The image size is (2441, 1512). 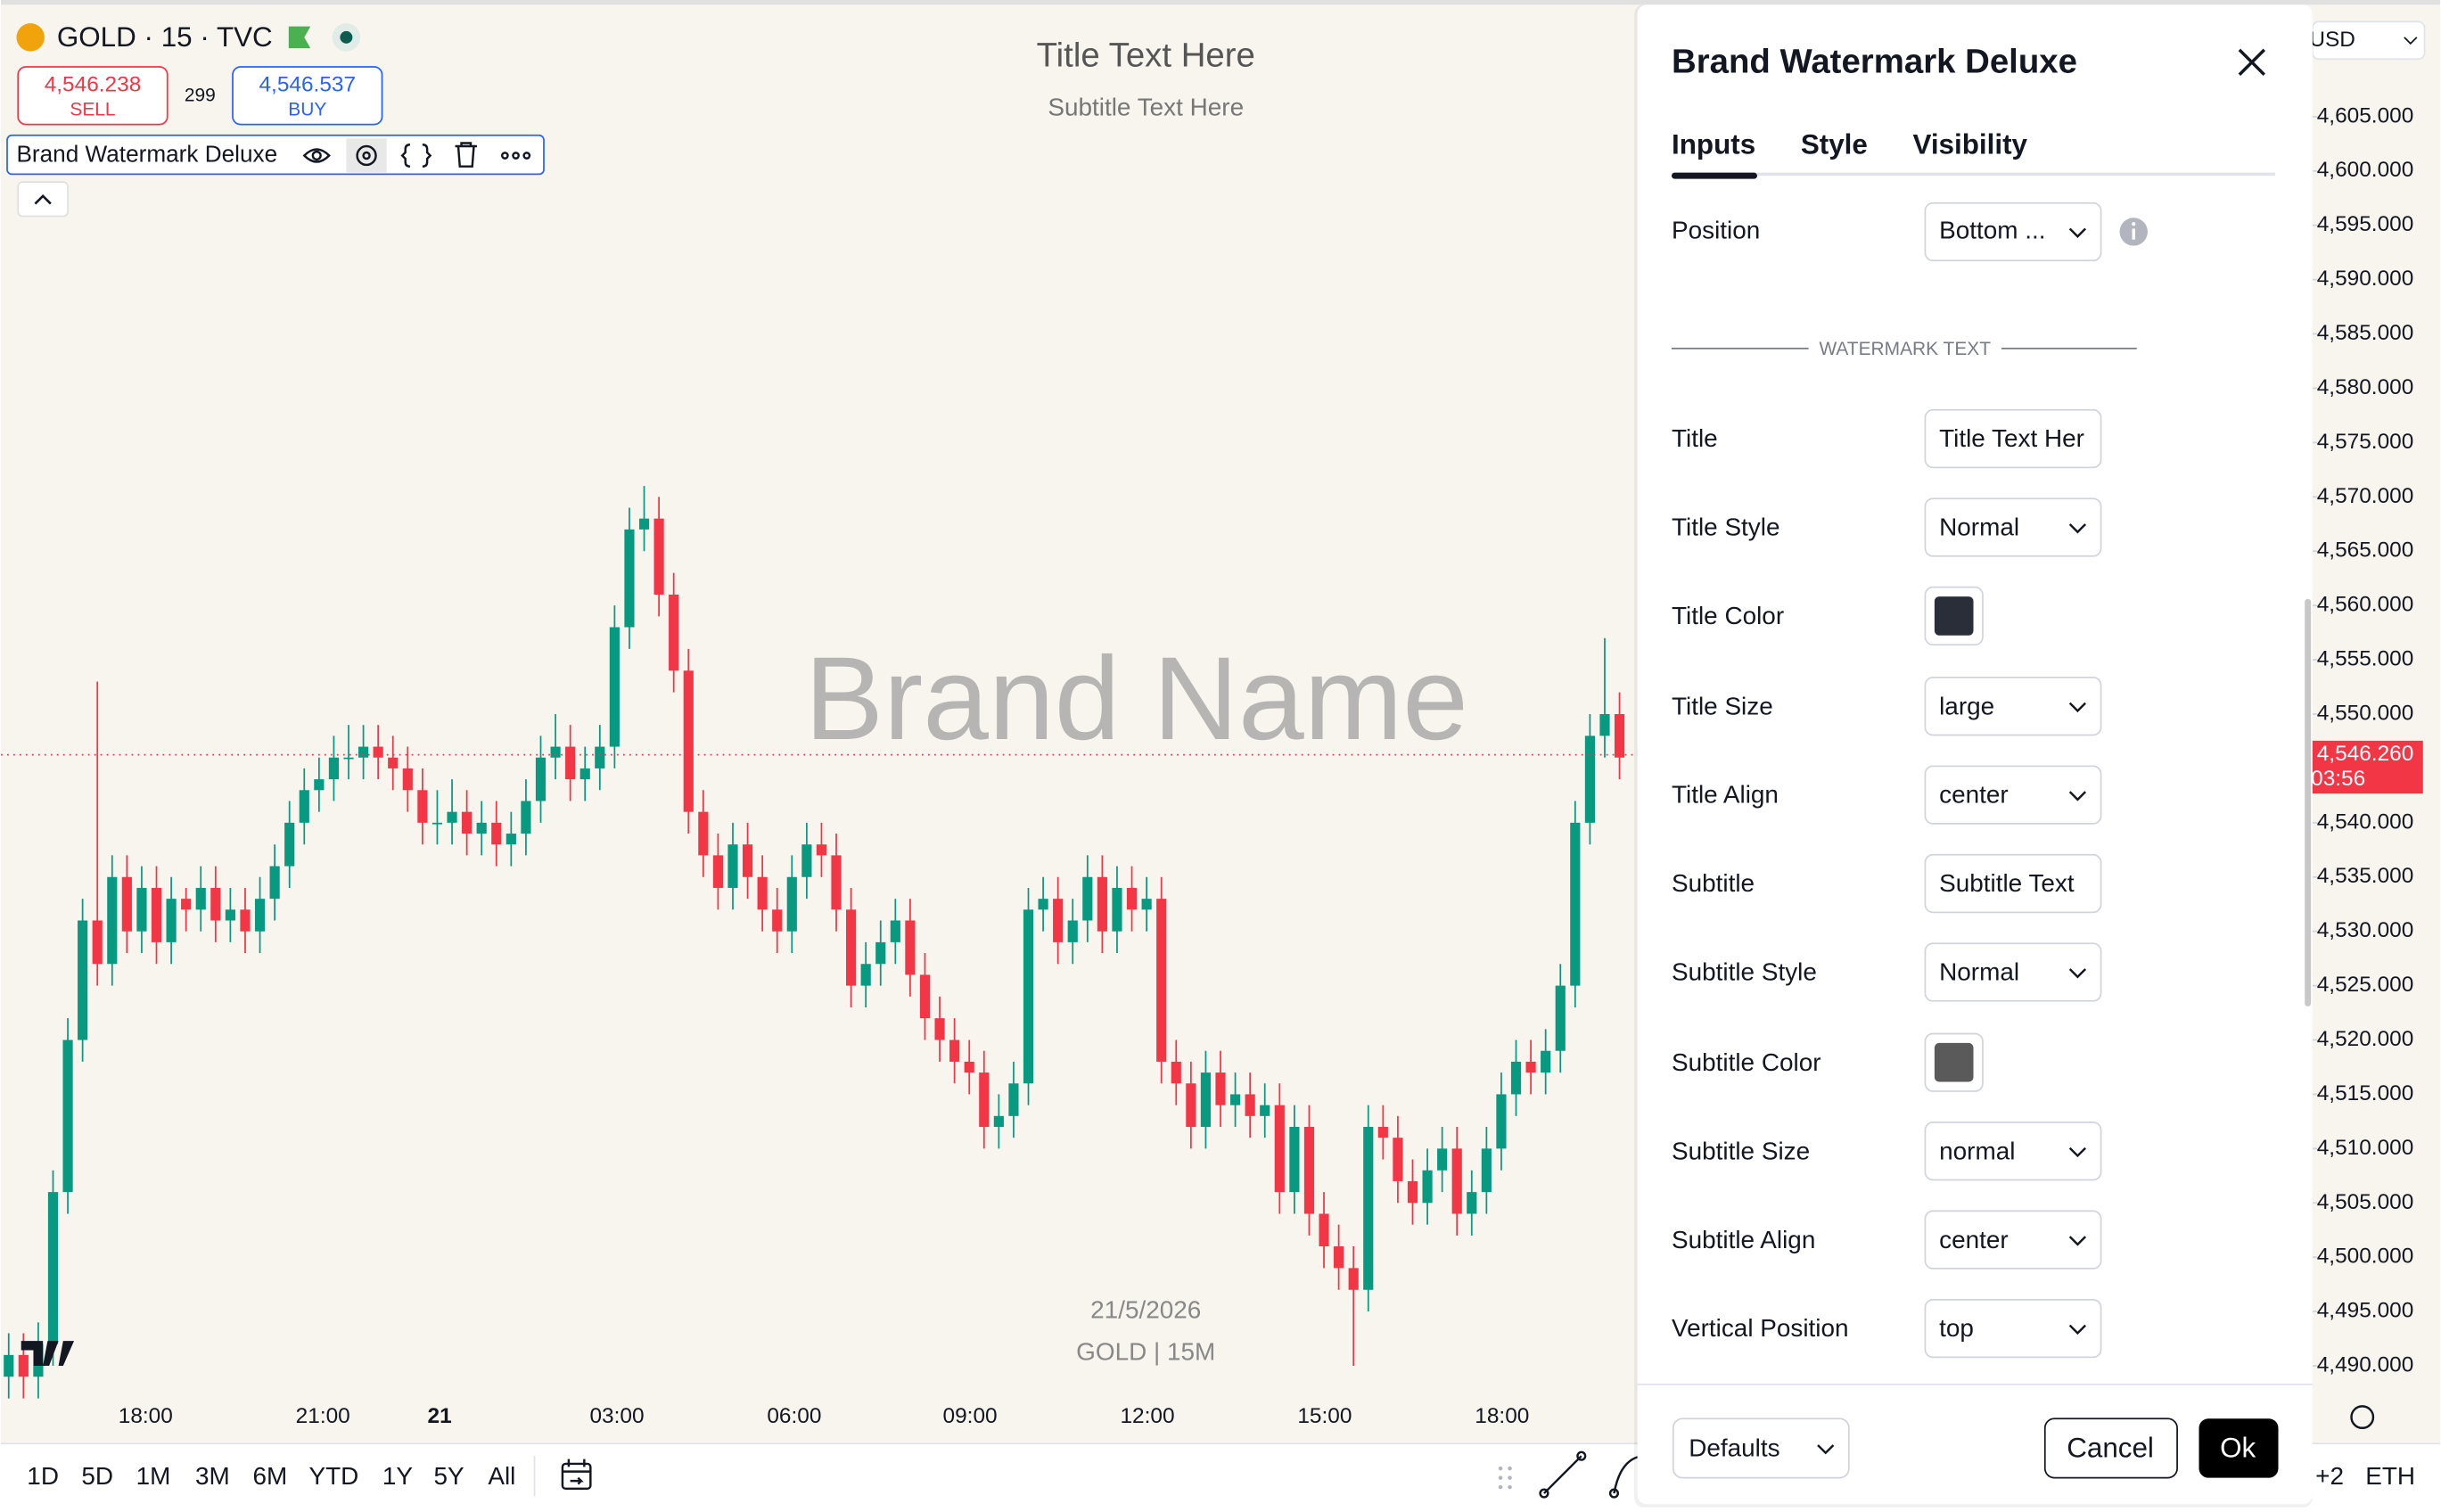 I want to click on timeframe: 3M, so click(x=213, y=1476).